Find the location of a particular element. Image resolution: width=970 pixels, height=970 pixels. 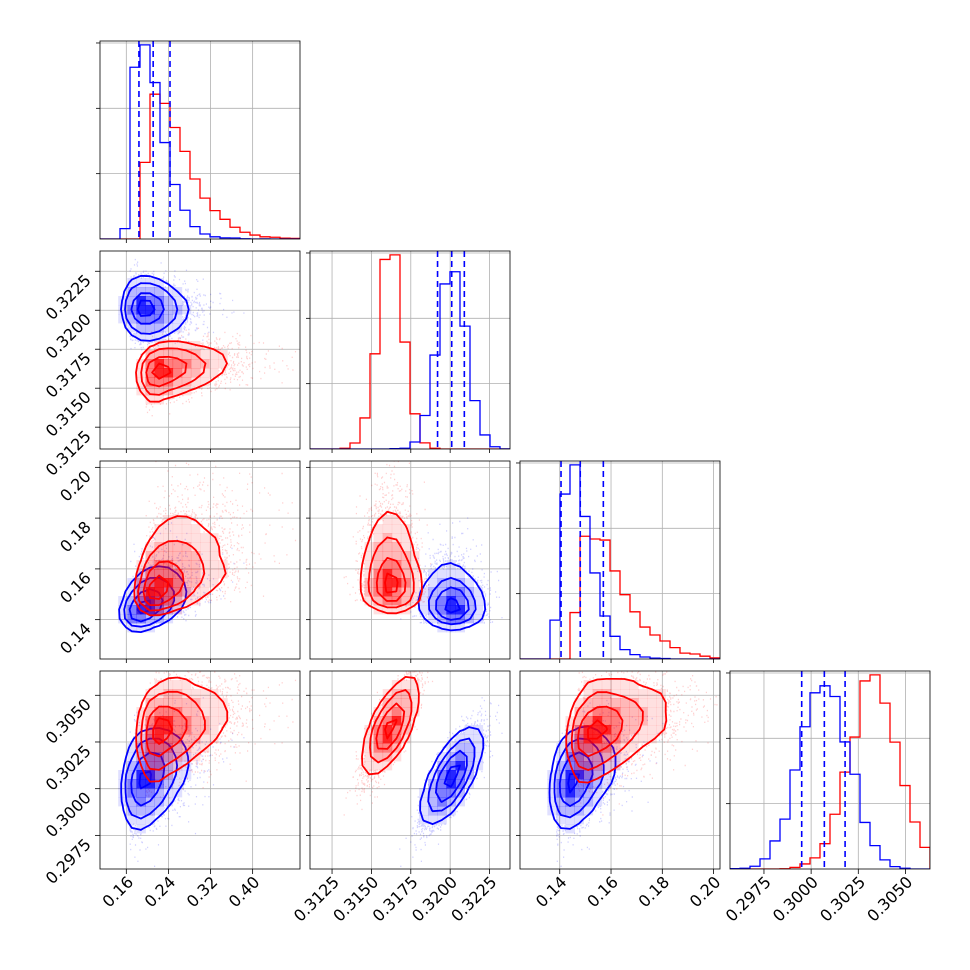

x-tick-label: 0.3000 is located at coordinates (795, 898).